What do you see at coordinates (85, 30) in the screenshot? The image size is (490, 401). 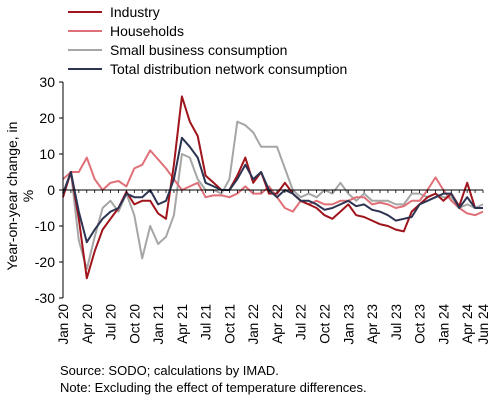 I see `legend-swatch-households` at bounding box center [85, 30].